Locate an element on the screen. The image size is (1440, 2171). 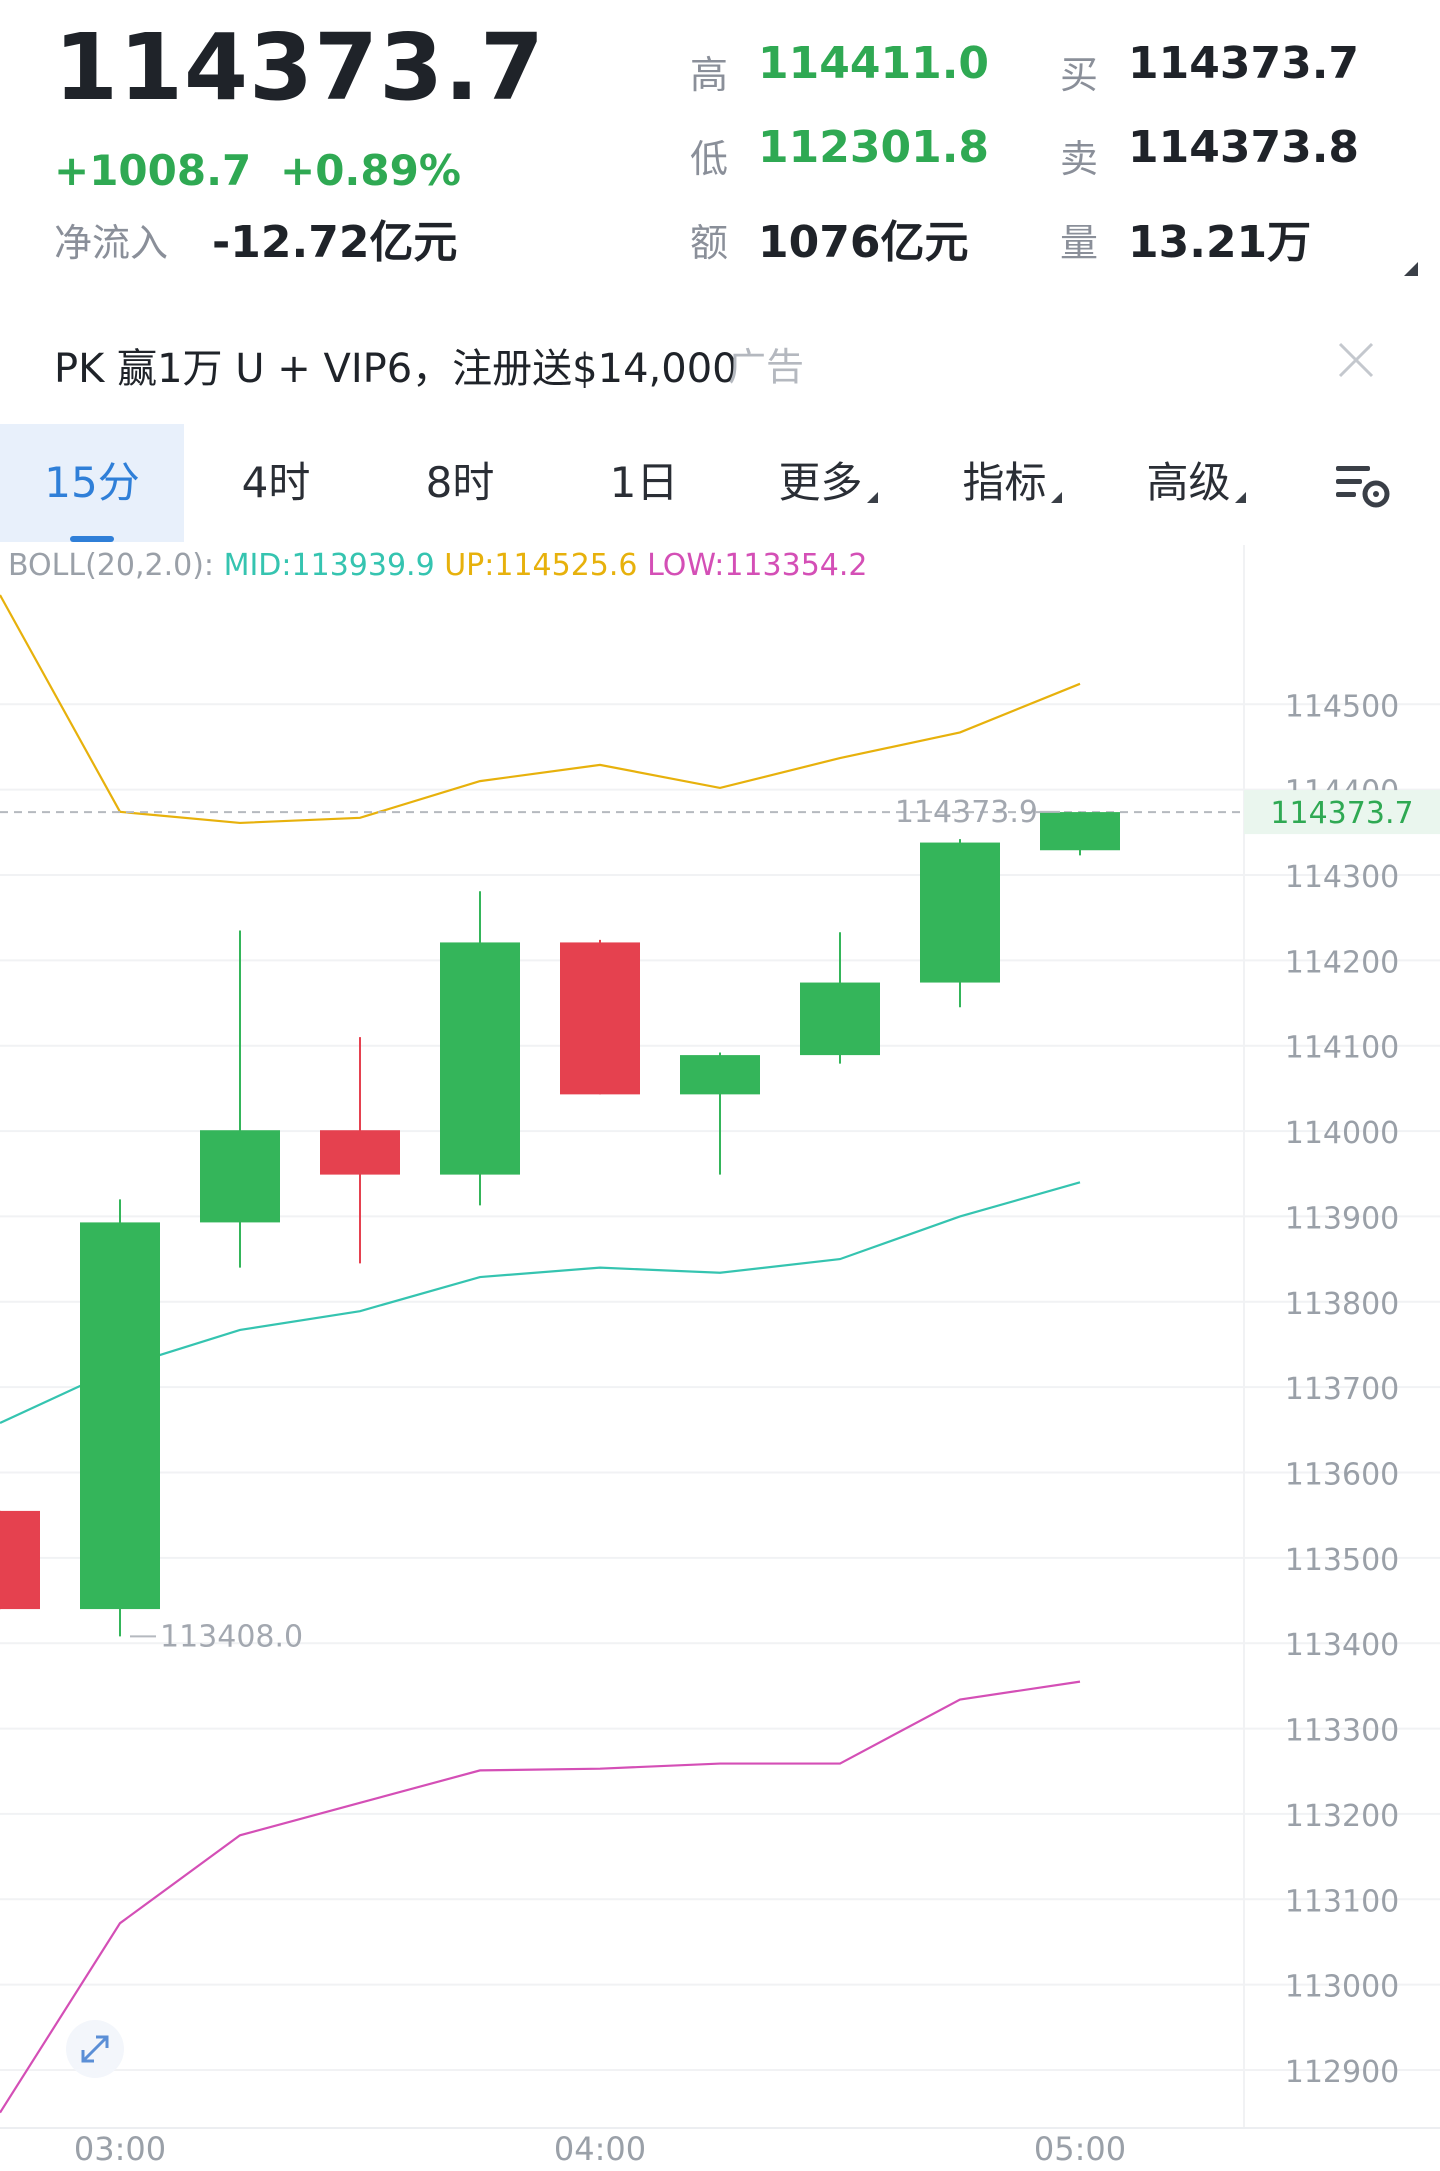
boll-low-value: LOW:113354.2 is located at coordinates (757, 565).